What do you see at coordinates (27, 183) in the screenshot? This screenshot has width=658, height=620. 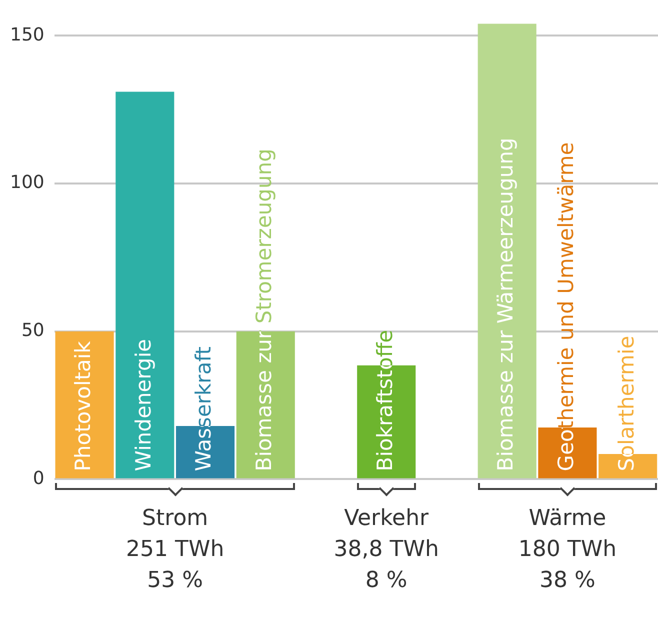 I see `y-tick-label: 100` at bounding box center [27, 183].